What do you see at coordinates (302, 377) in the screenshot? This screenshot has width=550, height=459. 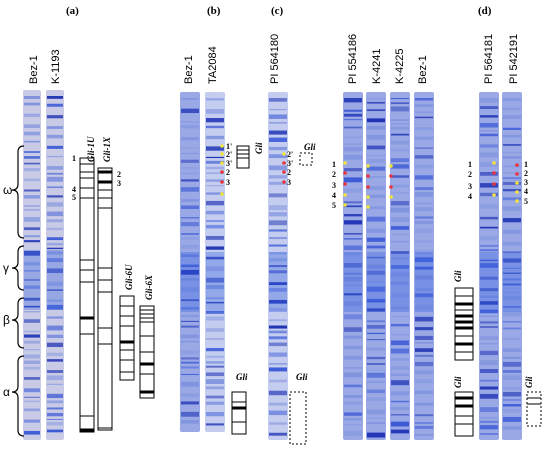 I see `gli-label-c-bottom: Gli` at bounding box center [302, 377].